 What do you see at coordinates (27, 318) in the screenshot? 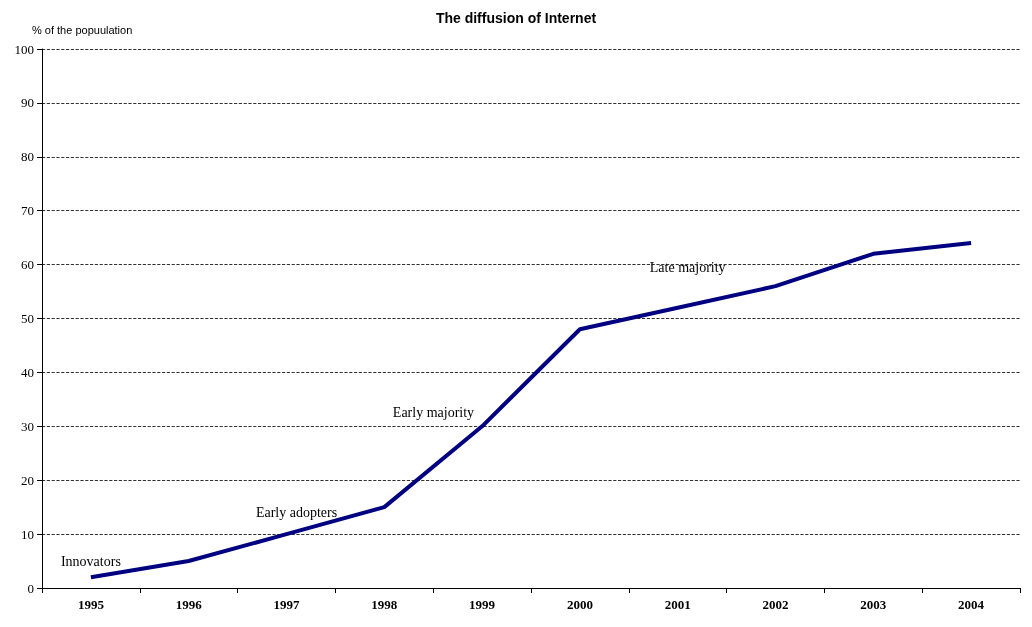
I see `y-tick-label: 50` at bounding box center [27, 318].